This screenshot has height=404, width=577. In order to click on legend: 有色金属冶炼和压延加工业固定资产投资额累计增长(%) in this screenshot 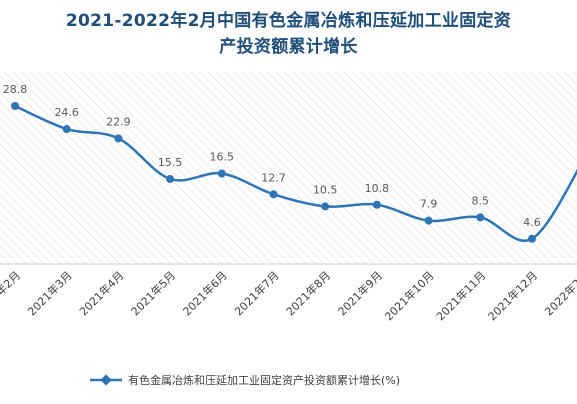, I will do `click(245, 380)`.